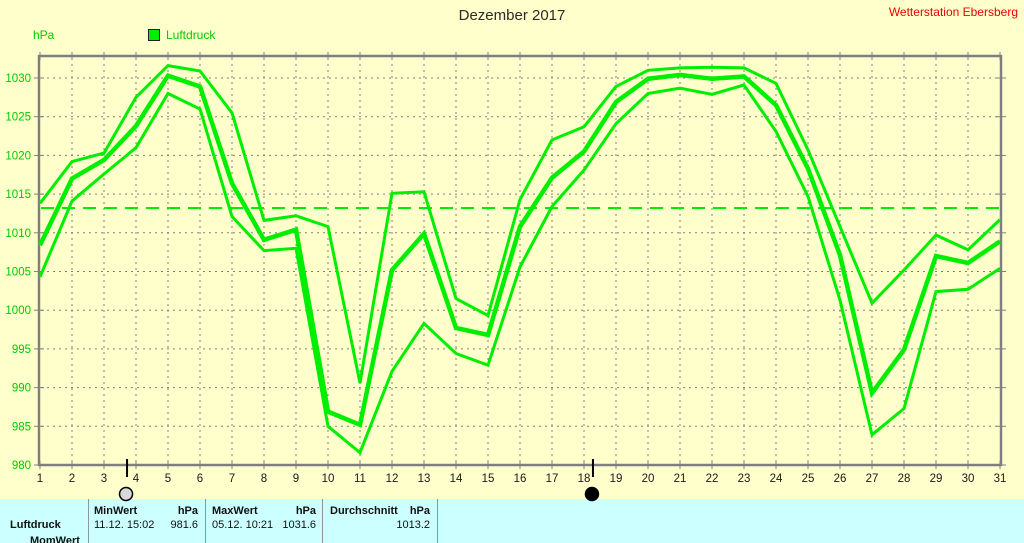 Image resolution: width=1024 pixels, height=543 pixels. What do you see at coordinates (456, 479) in the screenshot?
I see `x-tick-label: 14` at bounding box center [456, 479].